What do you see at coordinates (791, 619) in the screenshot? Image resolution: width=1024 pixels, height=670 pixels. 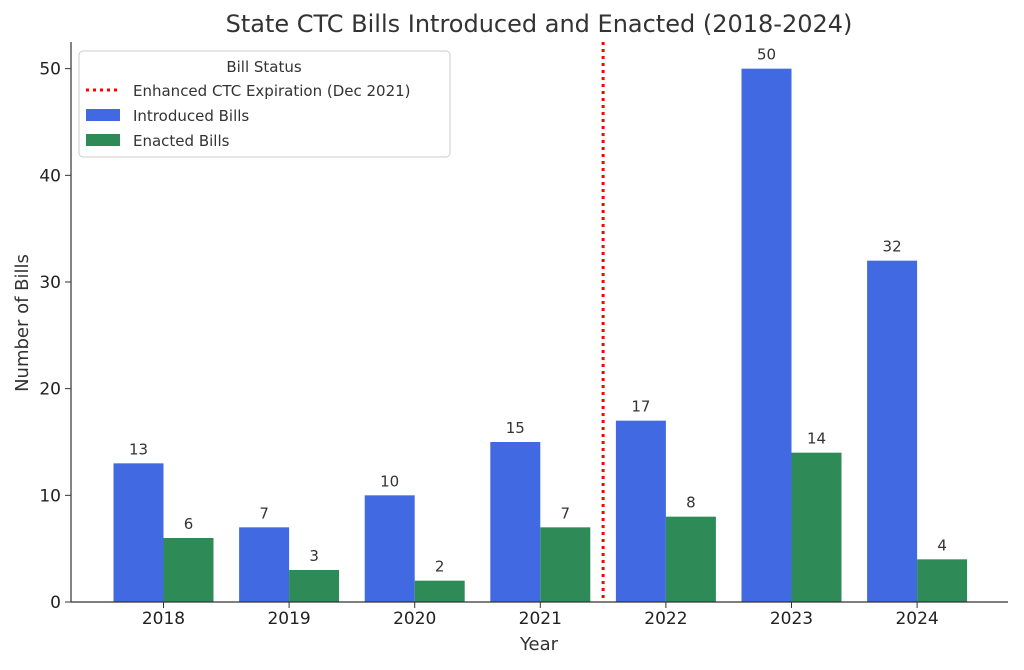 I see `x-tick-label: 2023` at bounding box center [791, 619].